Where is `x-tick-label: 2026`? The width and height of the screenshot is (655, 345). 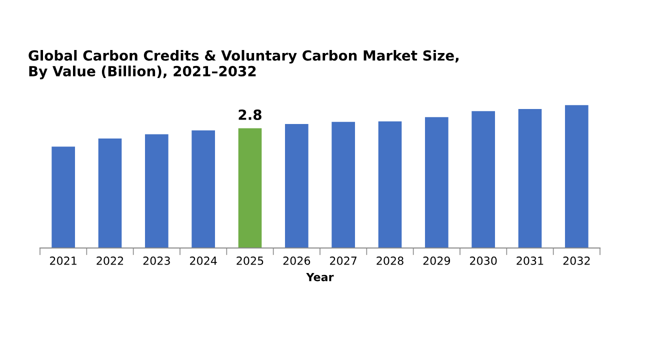
x-tick-label: 2026 is located at coordinates (296, 260).